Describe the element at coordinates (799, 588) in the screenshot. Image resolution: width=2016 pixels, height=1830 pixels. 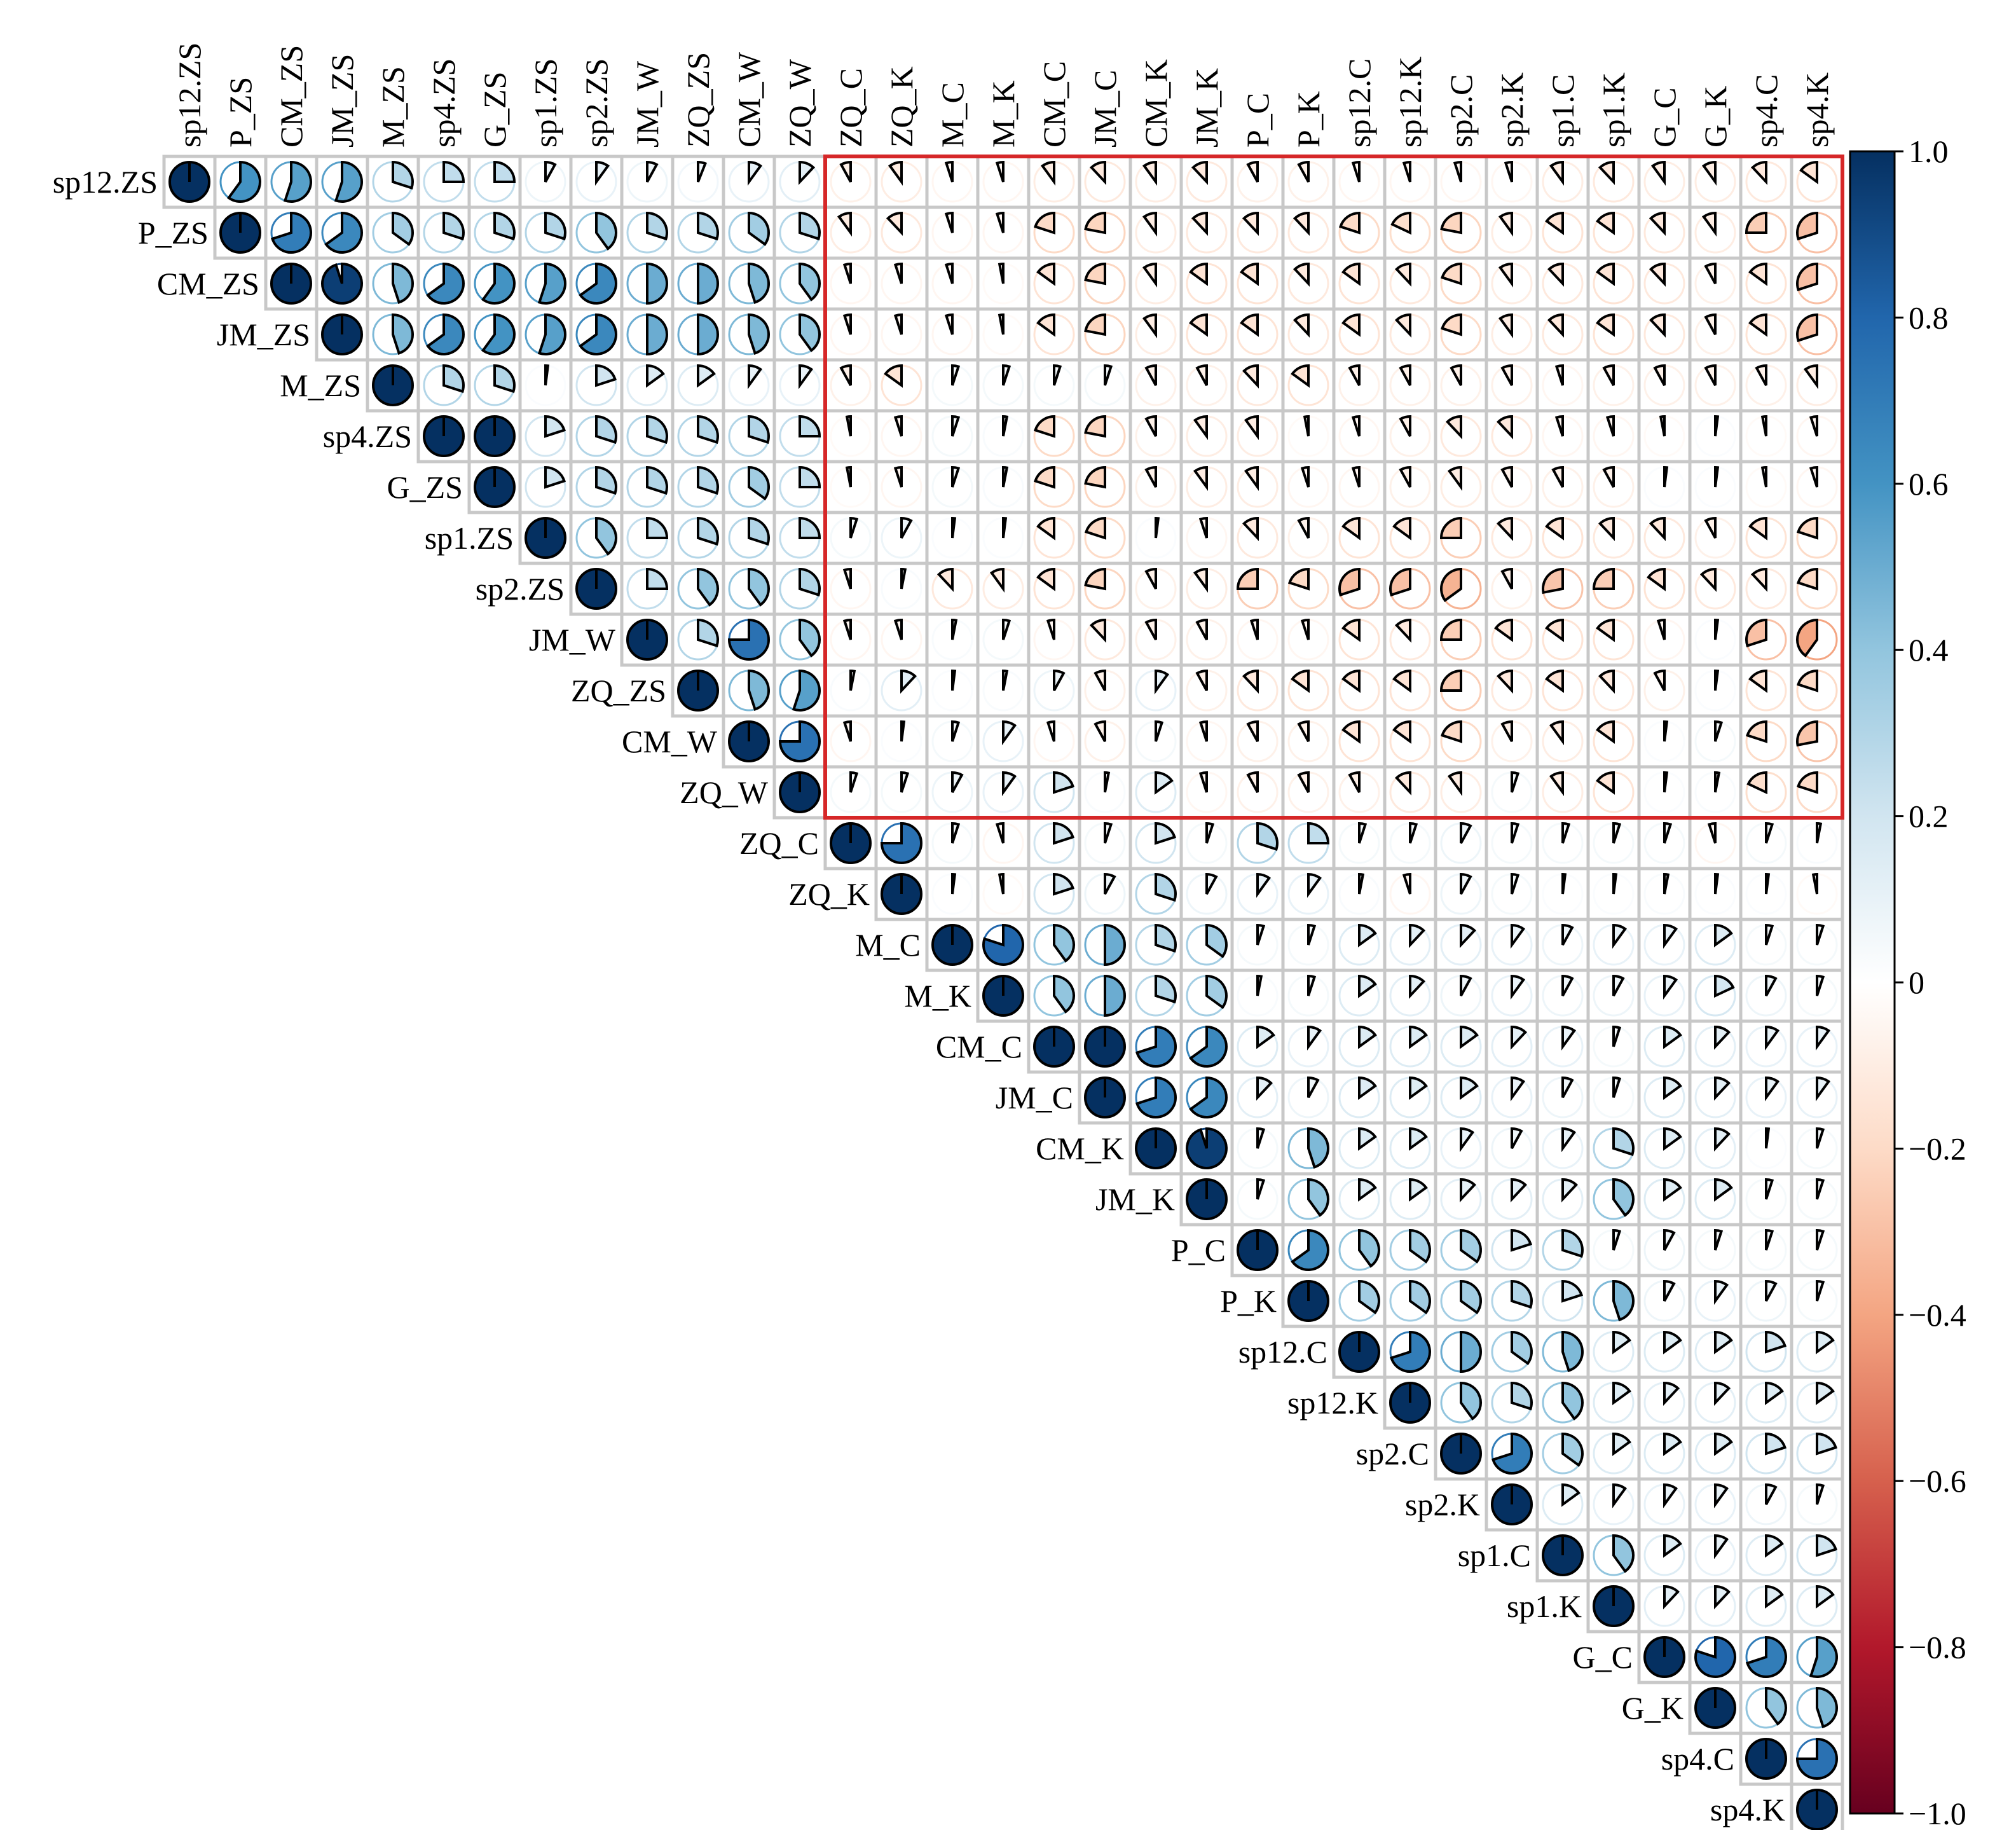
I see `correlation-cell-sp2.ZS-ZQ_W` at that location.